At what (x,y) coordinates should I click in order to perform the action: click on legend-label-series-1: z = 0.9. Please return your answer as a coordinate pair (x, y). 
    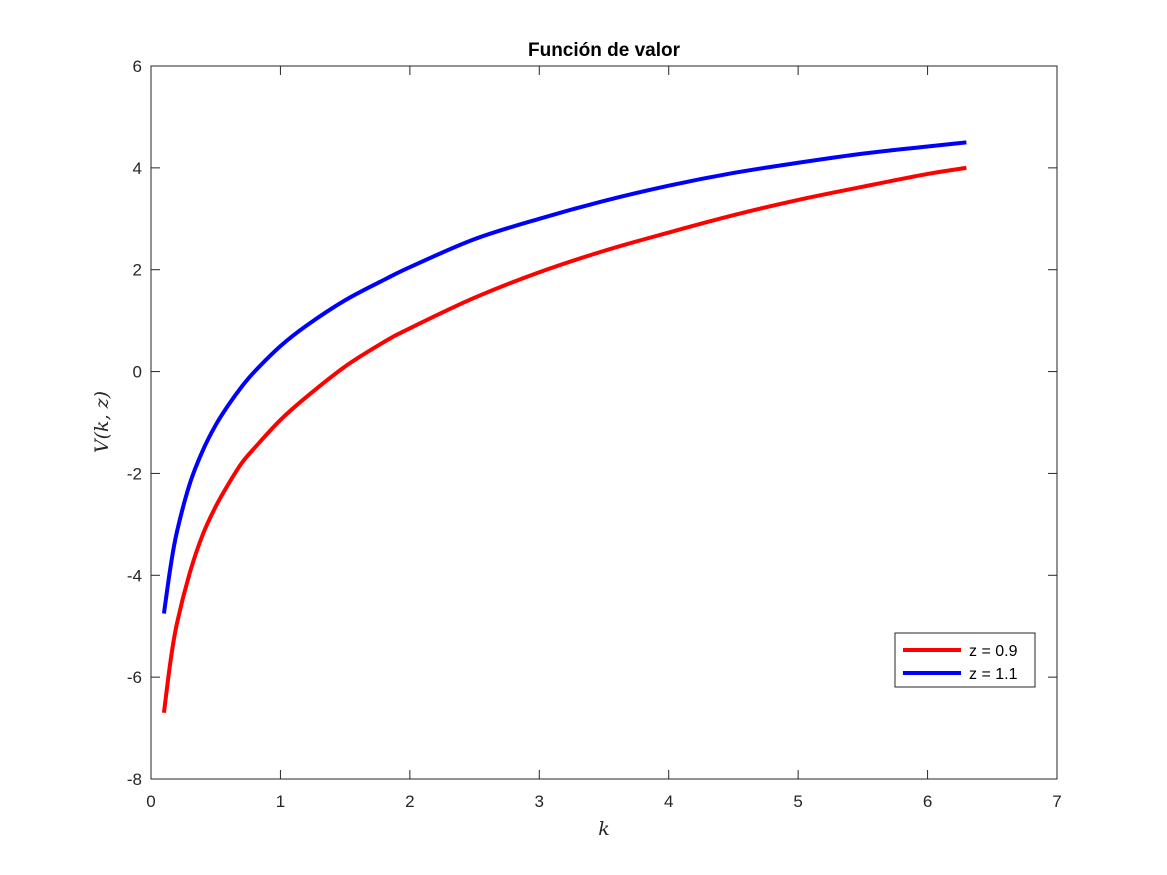
    Looking at the image, I should click on (993, 651).